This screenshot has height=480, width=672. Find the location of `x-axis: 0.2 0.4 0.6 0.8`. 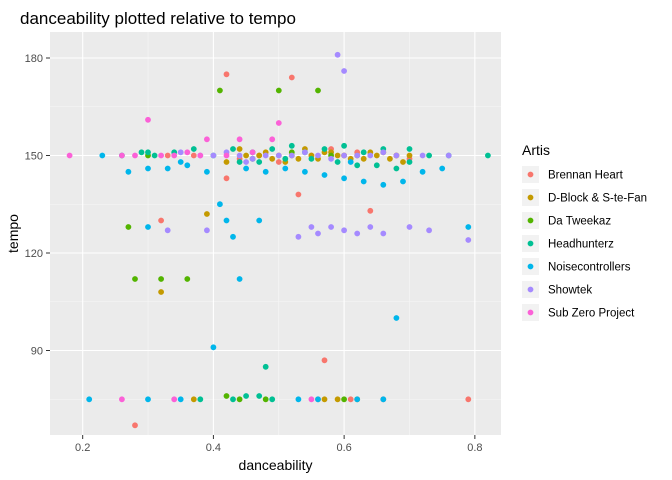

x-axis: 0.2 0.4 0.6 0.8 is located at coordinates (279, 444).